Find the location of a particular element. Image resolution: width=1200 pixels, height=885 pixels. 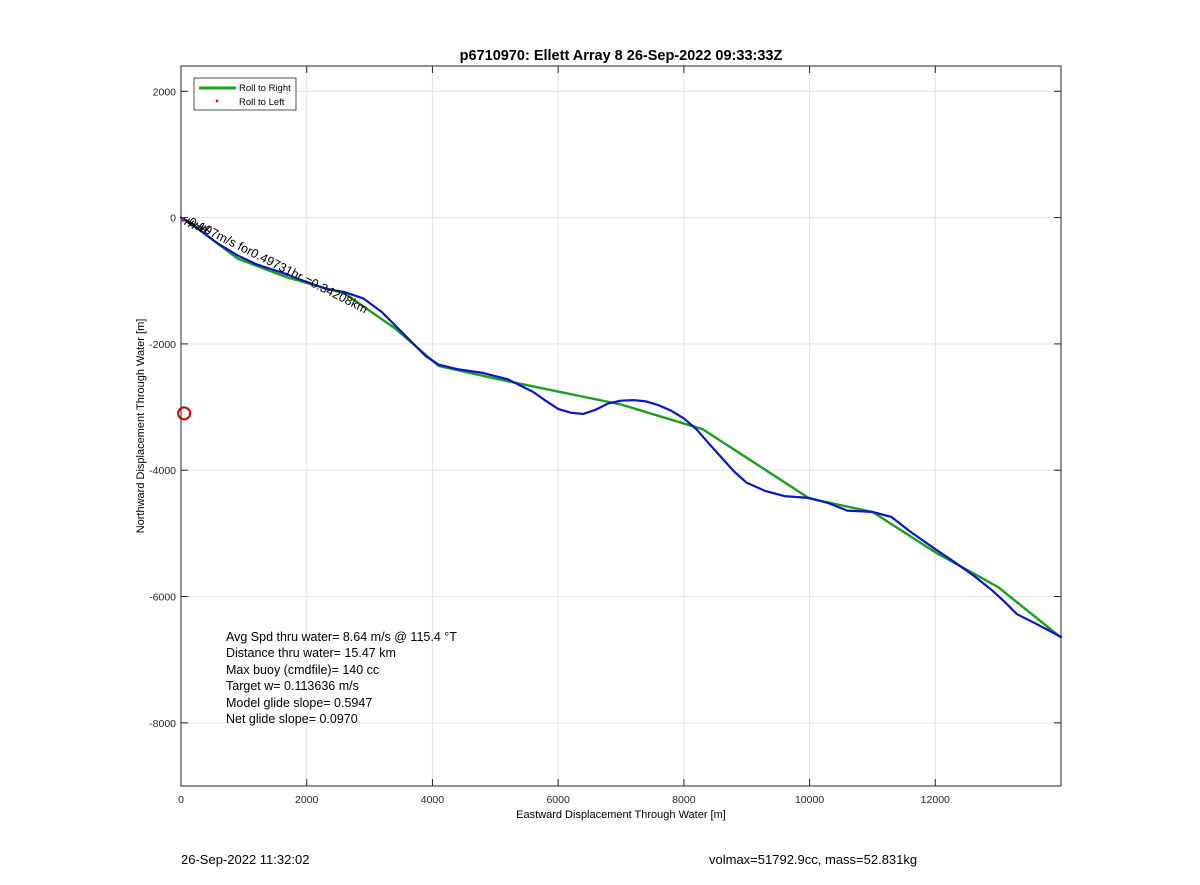

stat-max-buoy: Max buoy (cmdfile)= 140 cc is located at coordinates (303, 669).